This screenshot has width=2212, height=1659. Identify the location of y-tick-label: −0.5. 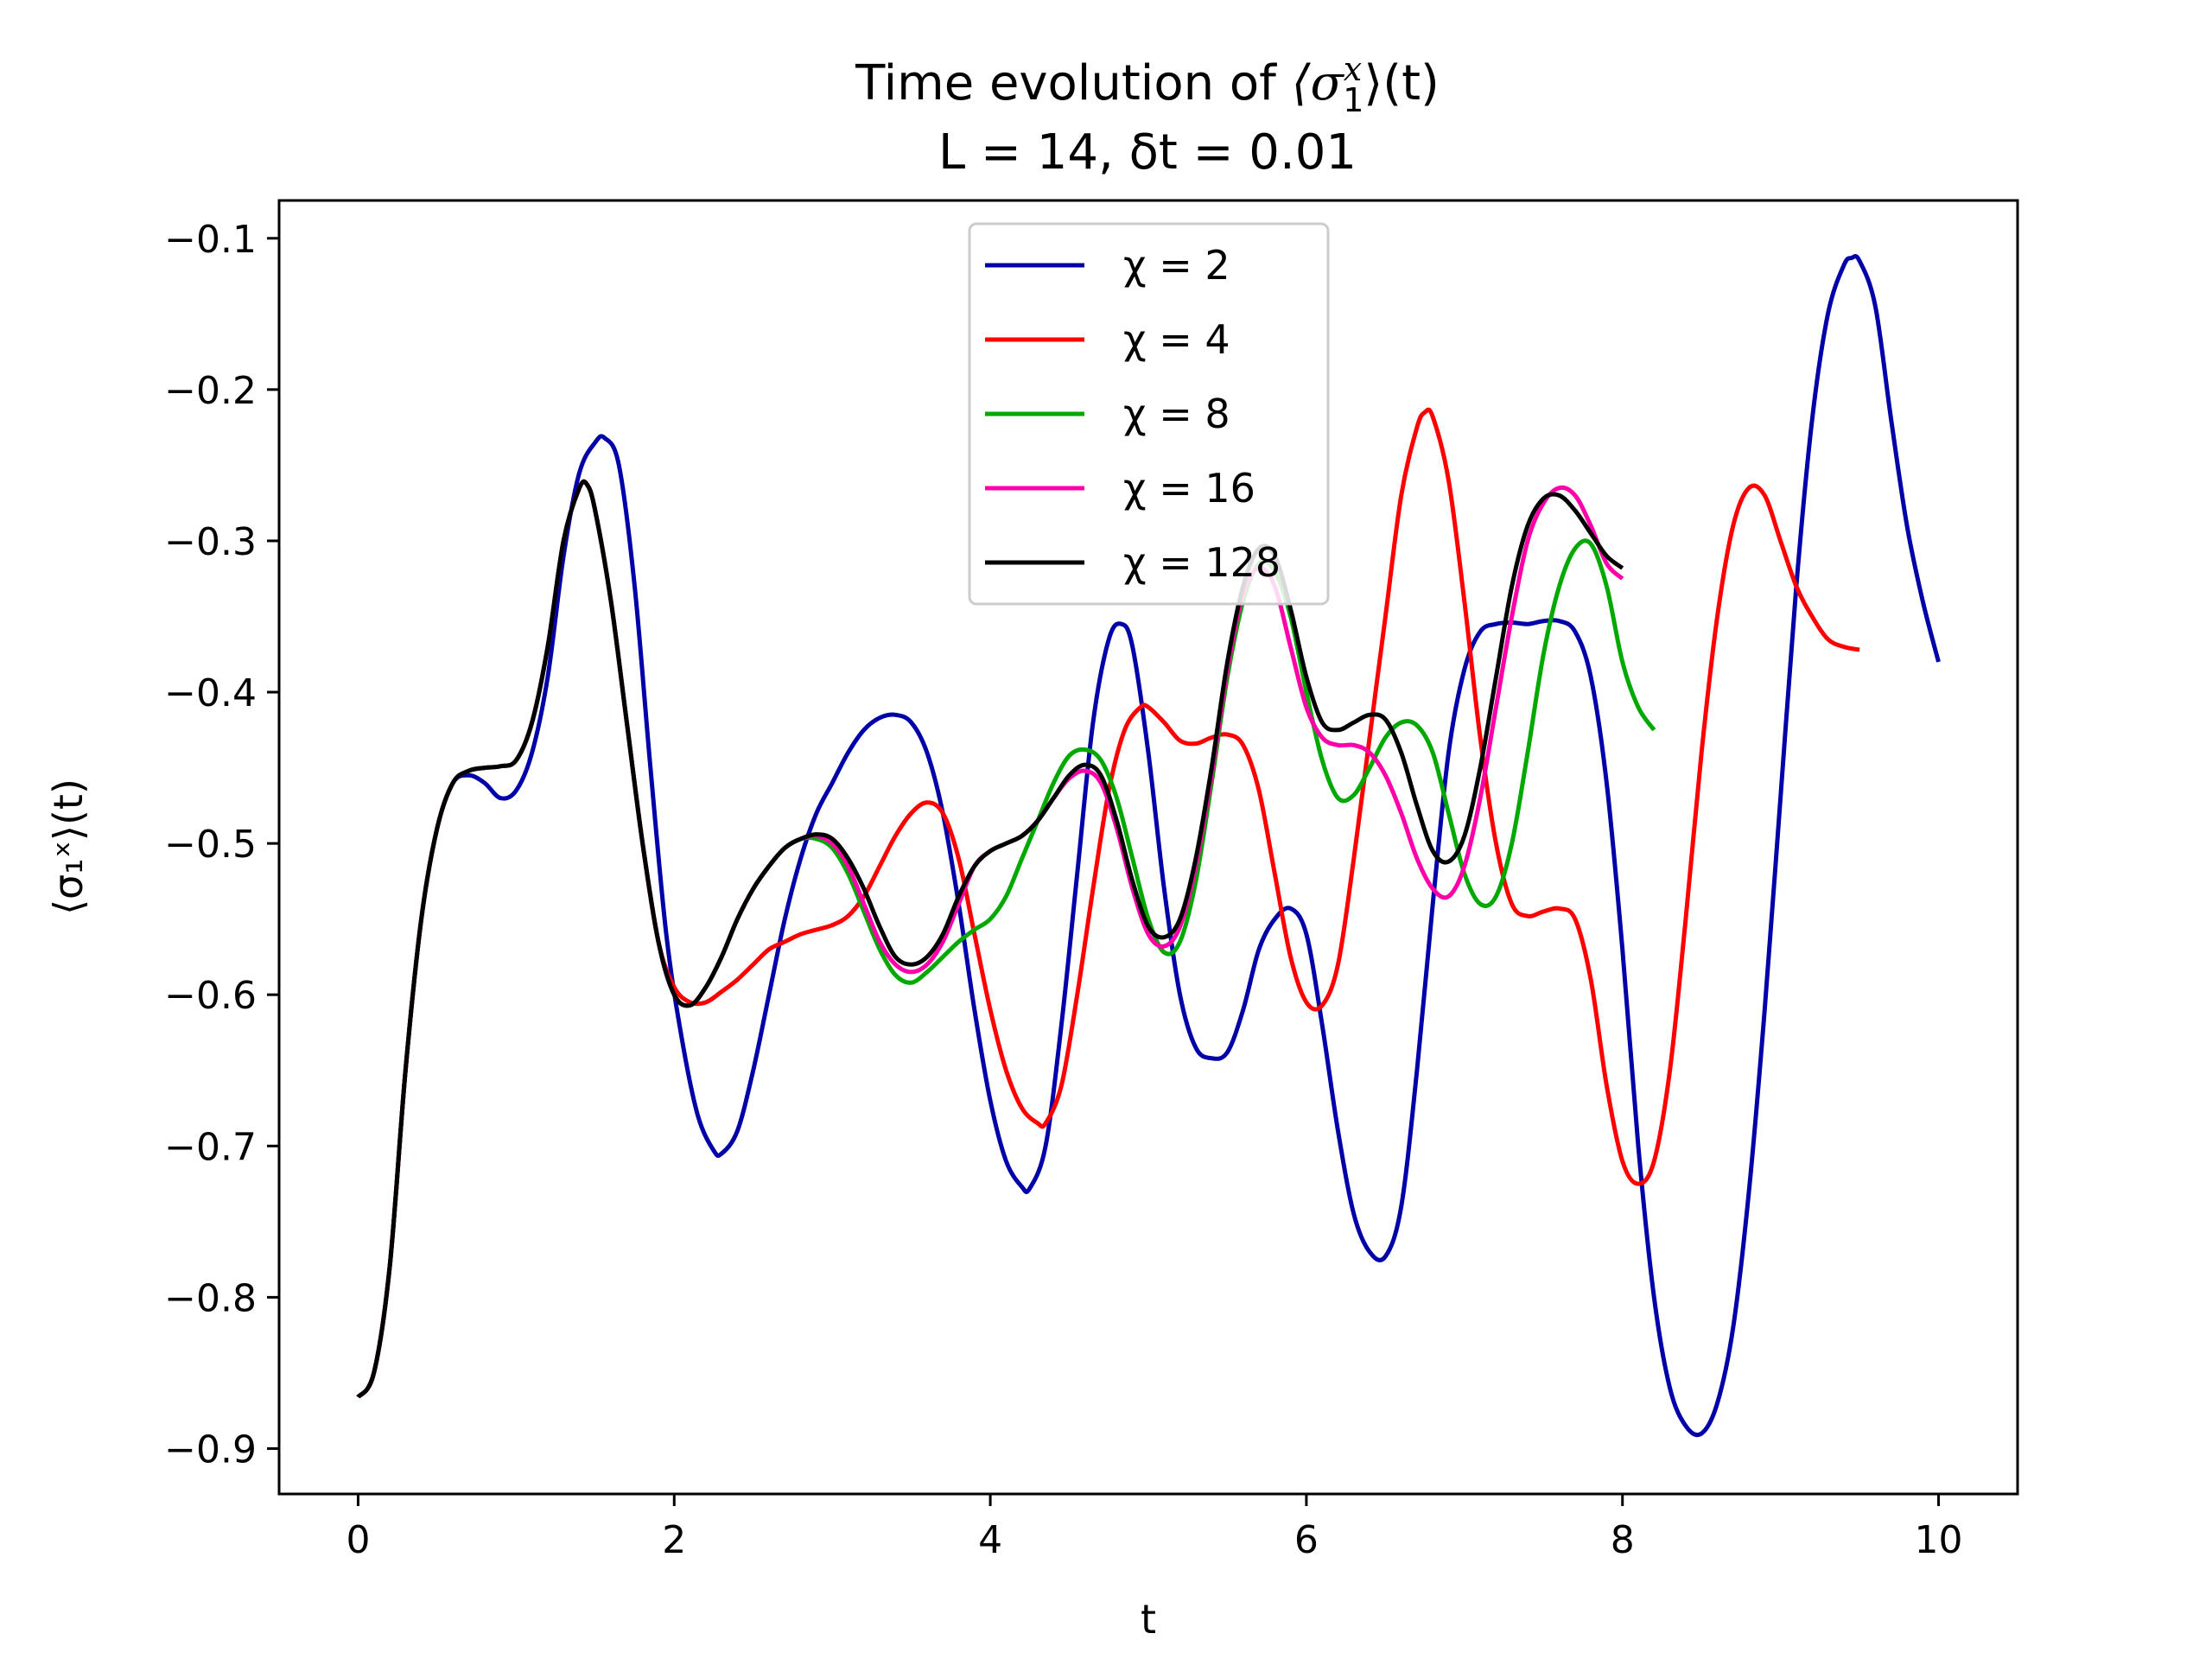
(210, 845).